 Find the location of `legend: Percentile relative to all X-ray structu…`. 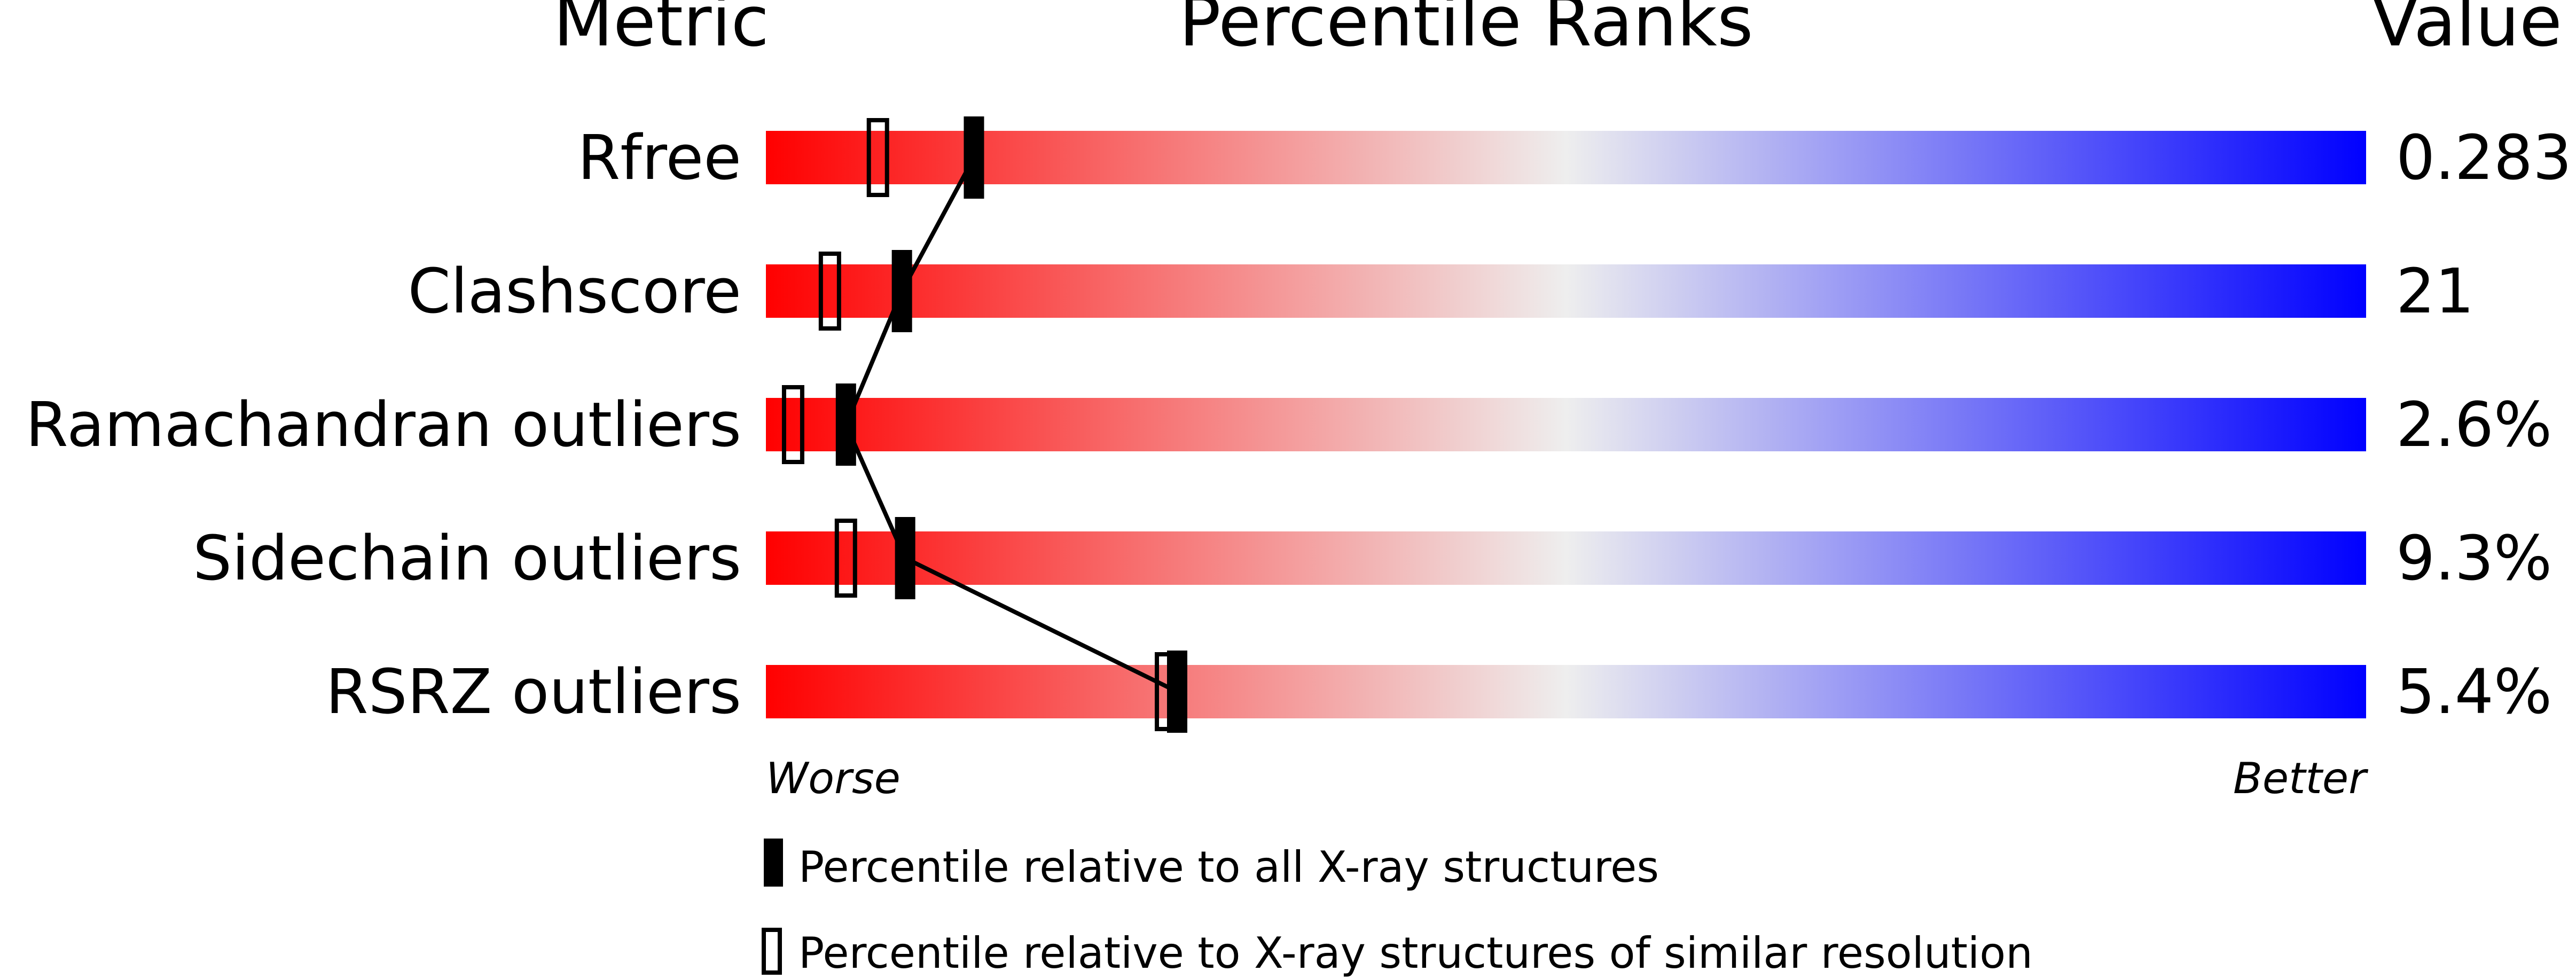

legend: Percentile relative to all X-ray structu… is located at coordinates (1397, 908).